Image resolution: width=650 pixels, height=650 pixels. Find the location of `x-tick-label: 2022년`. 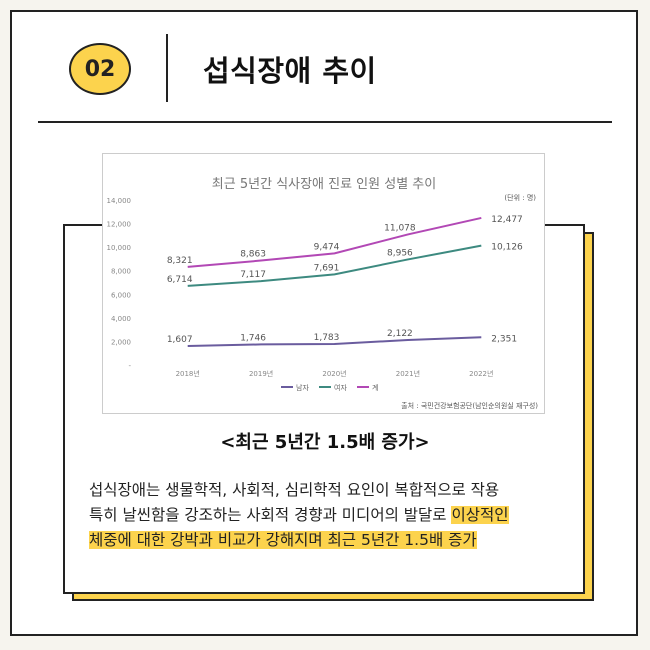

x-tick-label: 2022년 is located at coordinates (481, 373).